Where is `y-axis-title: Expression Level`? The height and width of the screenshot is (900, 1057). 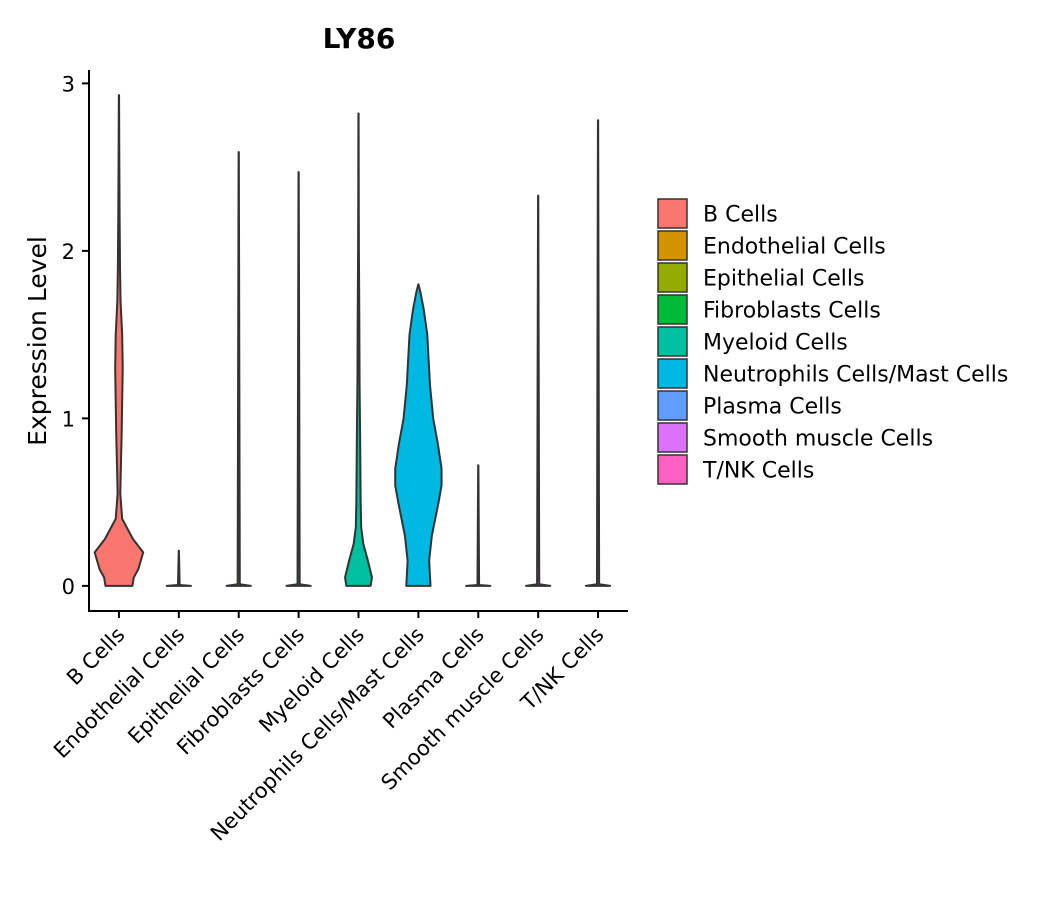 y-axis-title: Expression Level is located at coordinates (37, 341).